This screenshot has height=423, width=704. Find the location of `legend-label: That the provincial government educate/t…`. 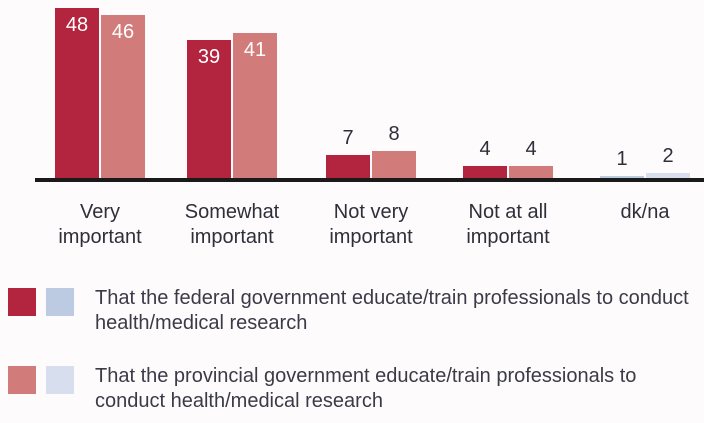

legend-label: That the provincial government educate/t… is located at coordinates (366, 388).